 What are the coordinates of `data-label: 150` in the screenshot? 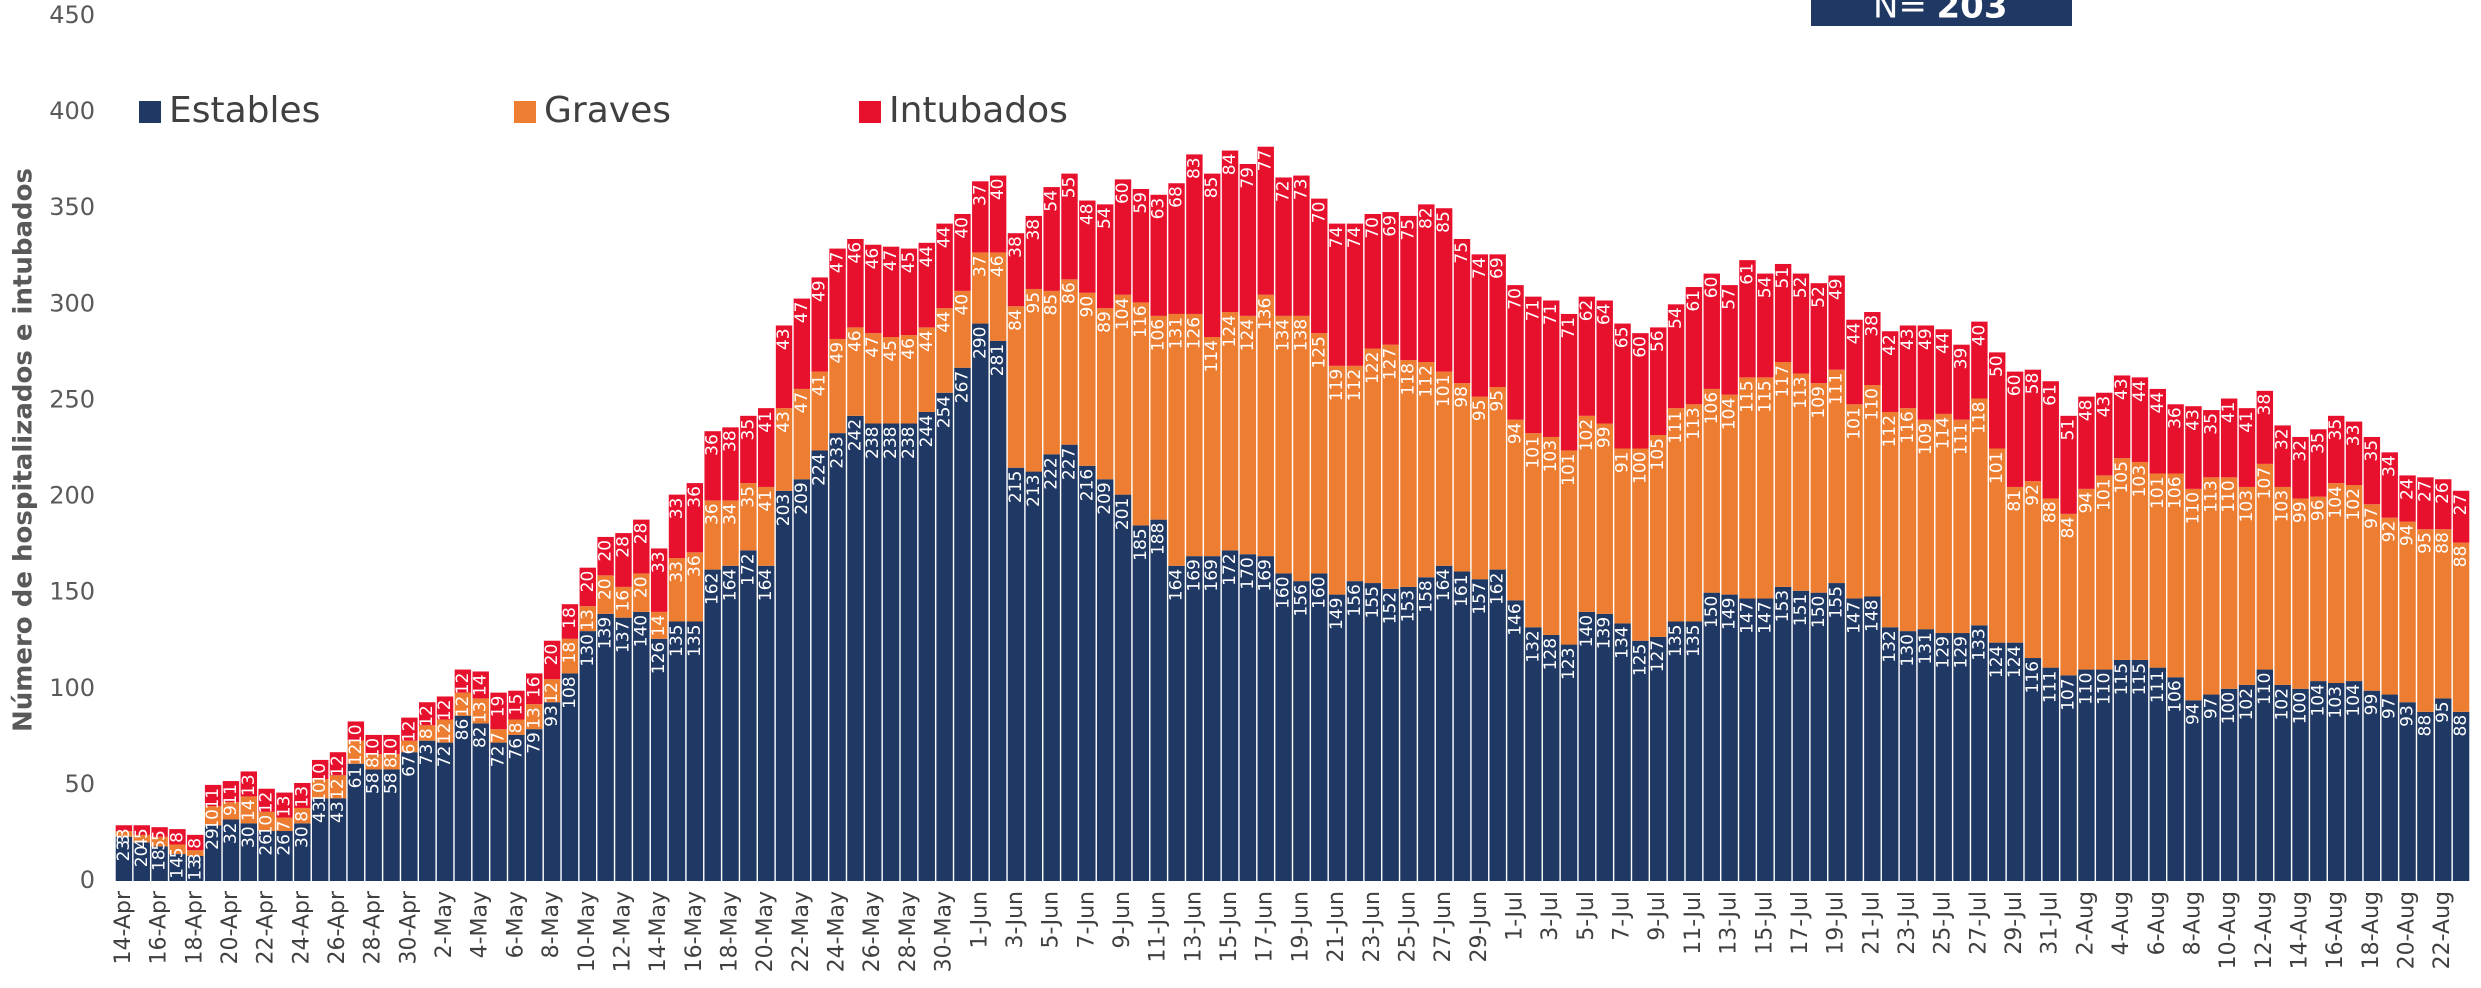 It's located at (1712, 612).